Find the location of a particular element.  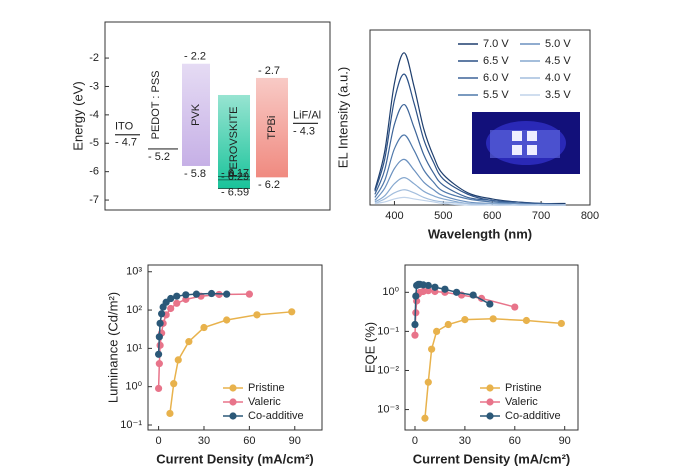

device-photo is located at coordinates (526, 143).